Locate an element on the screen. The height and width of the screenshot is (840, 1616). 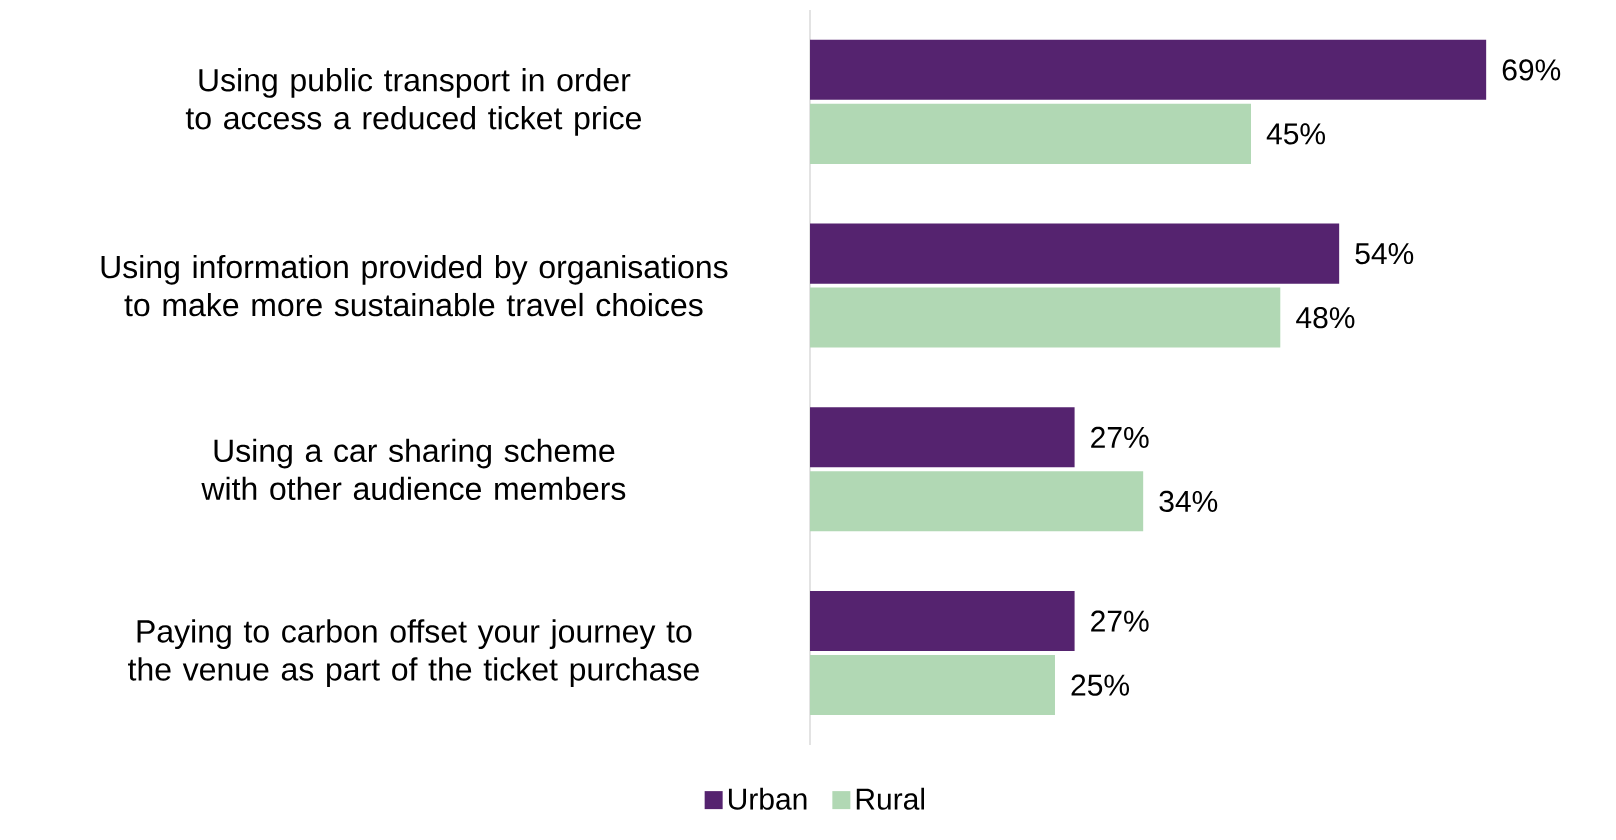
y-tick-label: Using information provided by organisations to make more sustainable travel choices is located at coordinates (414, 285).